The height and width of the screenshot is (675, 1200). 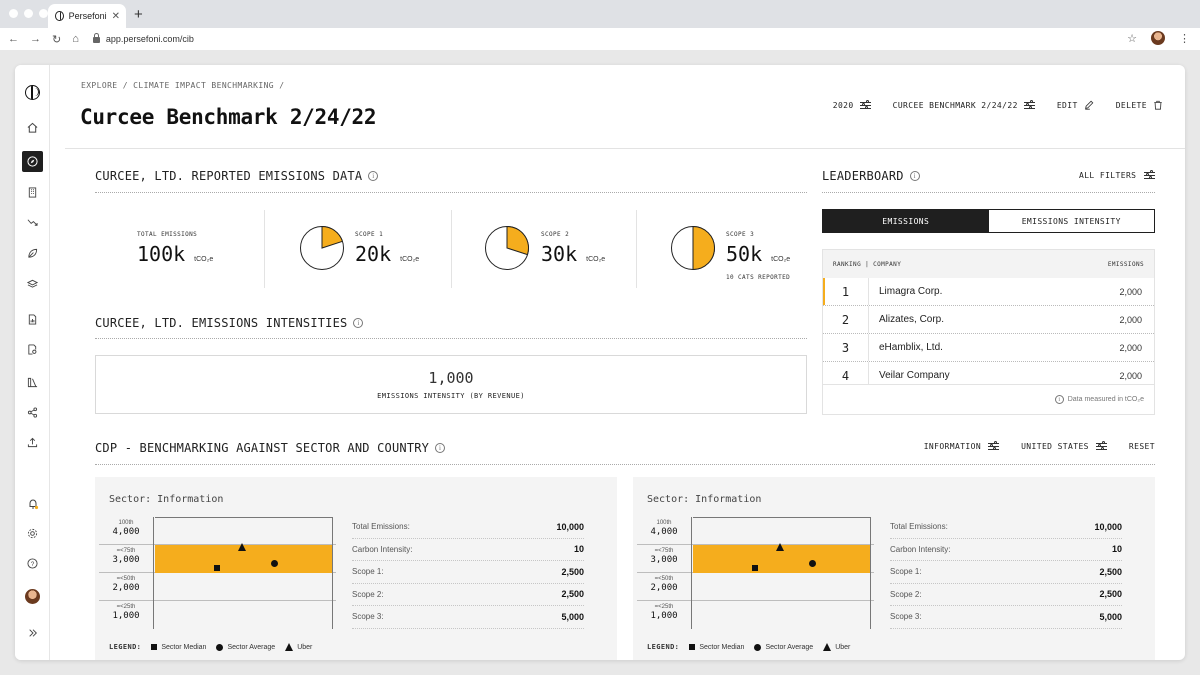 What do you see at coordinates (1158, 38) in the screenshot?
I see `profile-avatar` at bounding box center [1158, 38].